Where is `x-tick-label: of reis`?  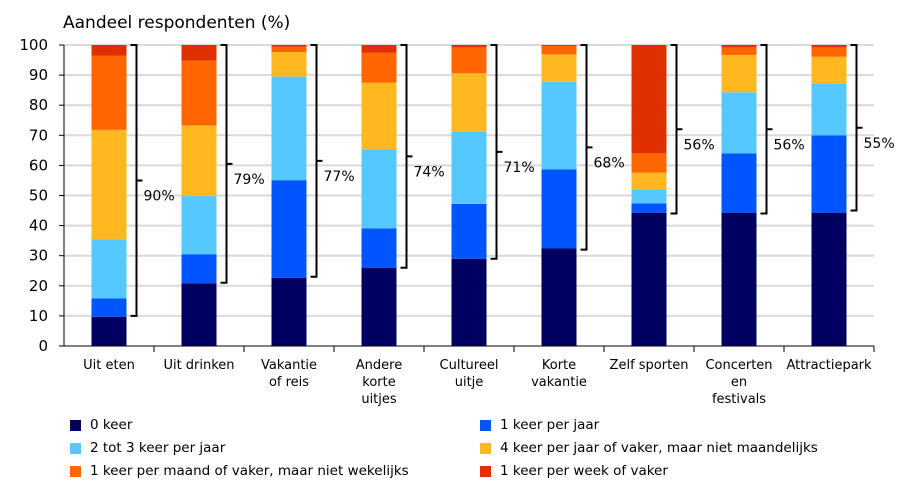 x-tick-label: of reis is located at coordinates (289, 382).